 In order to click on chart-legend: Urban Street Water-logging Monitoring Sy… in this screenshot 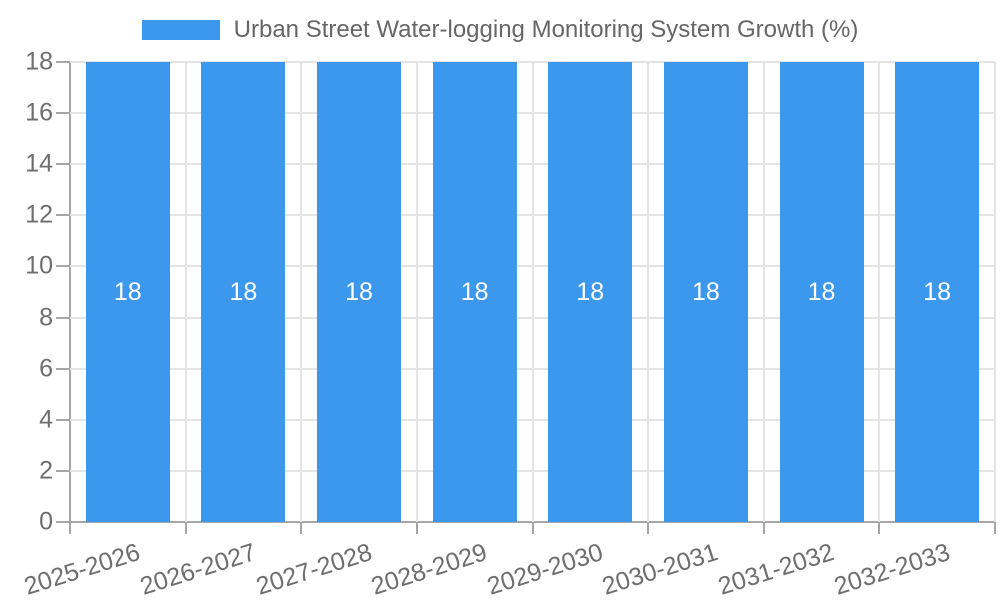, I will do `click(500, 30)`.